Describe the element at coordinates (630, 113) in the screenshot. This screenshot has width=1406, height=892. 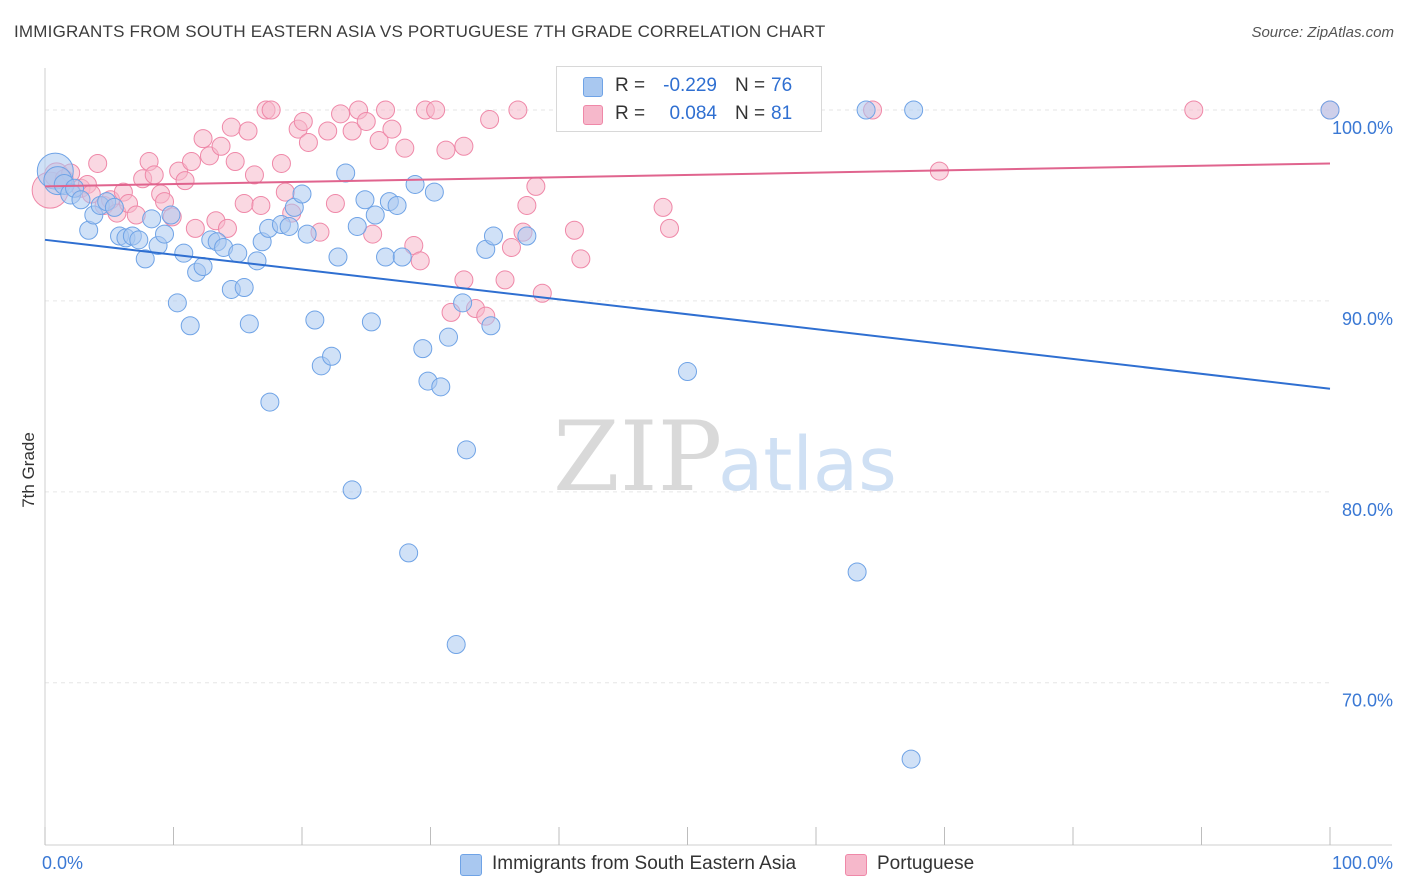
I see `legend-r-label: R =` at that location.